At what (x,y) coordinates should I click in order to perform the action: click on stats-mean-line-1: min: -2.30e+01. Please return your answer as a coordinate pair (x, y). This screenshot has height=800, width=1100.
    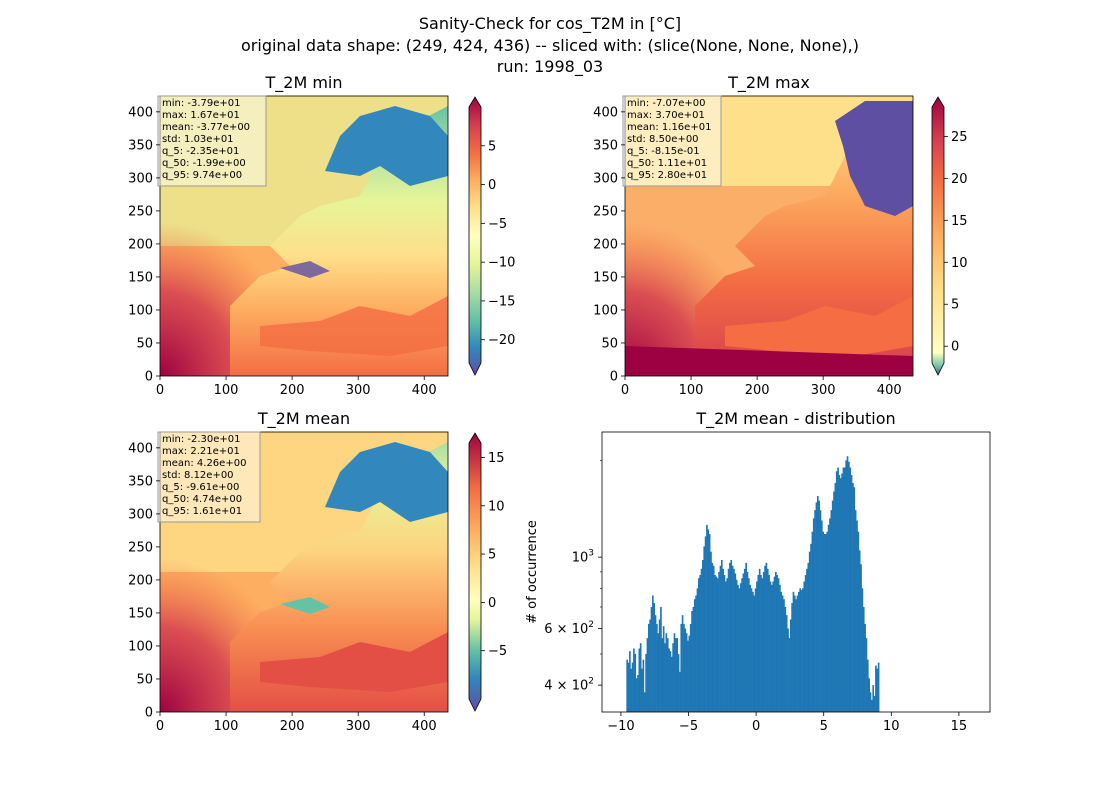
    Looking at the image, I should click on (201, 439).